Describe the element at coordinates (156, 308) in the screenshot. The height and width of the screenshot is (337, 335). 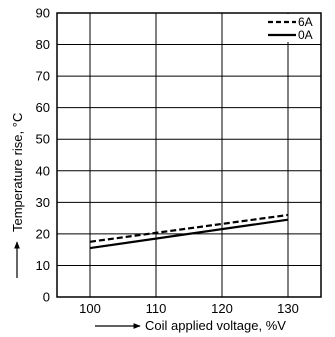
I see `x-tick-label-110: 110` at that location.